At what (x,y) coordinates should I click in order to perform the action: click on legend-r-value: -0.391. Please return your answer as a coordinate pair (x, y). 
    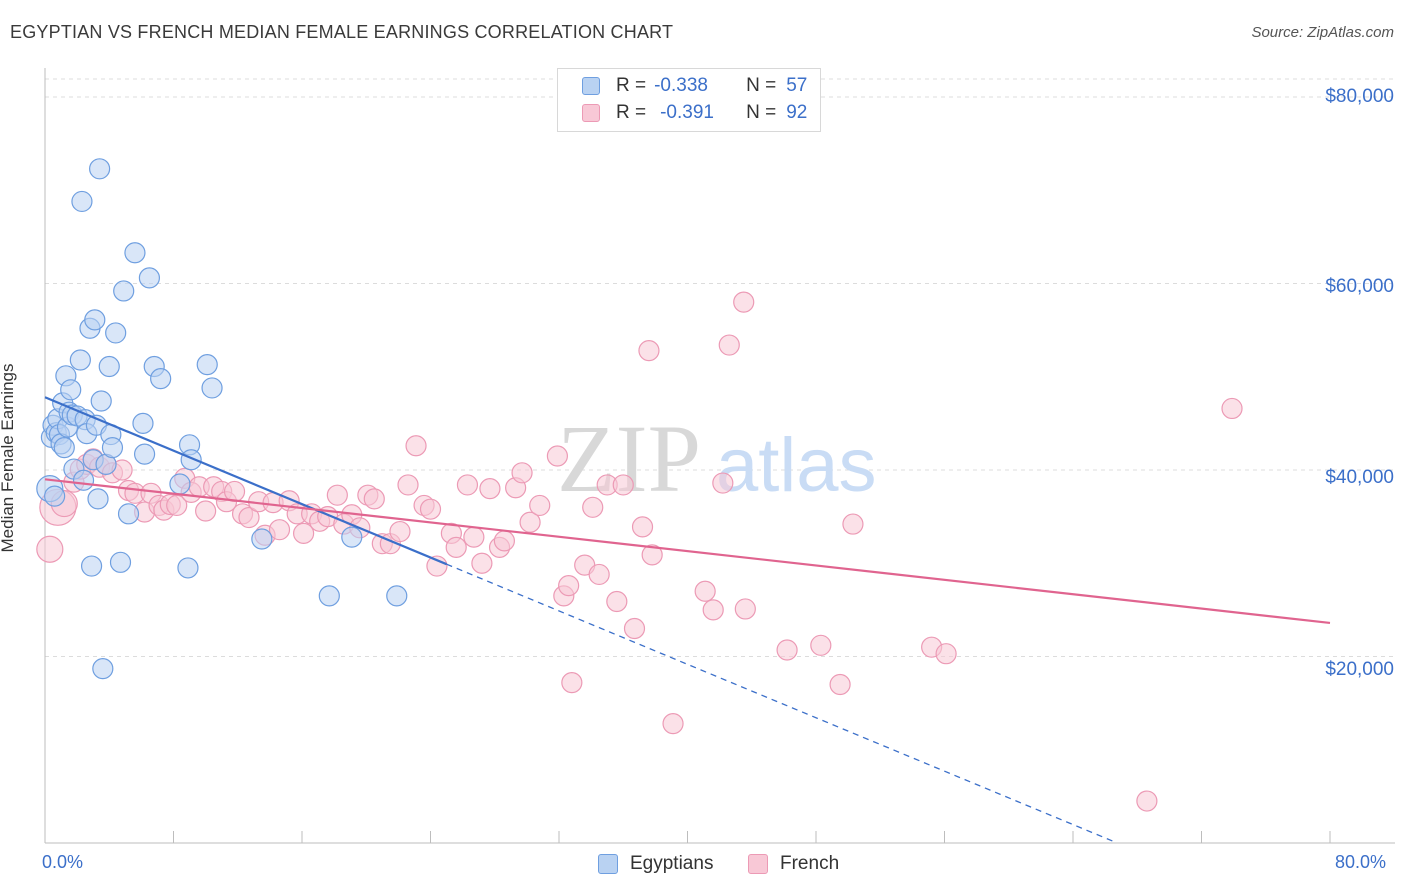
    Looking at the image, I should click on (687, 112).